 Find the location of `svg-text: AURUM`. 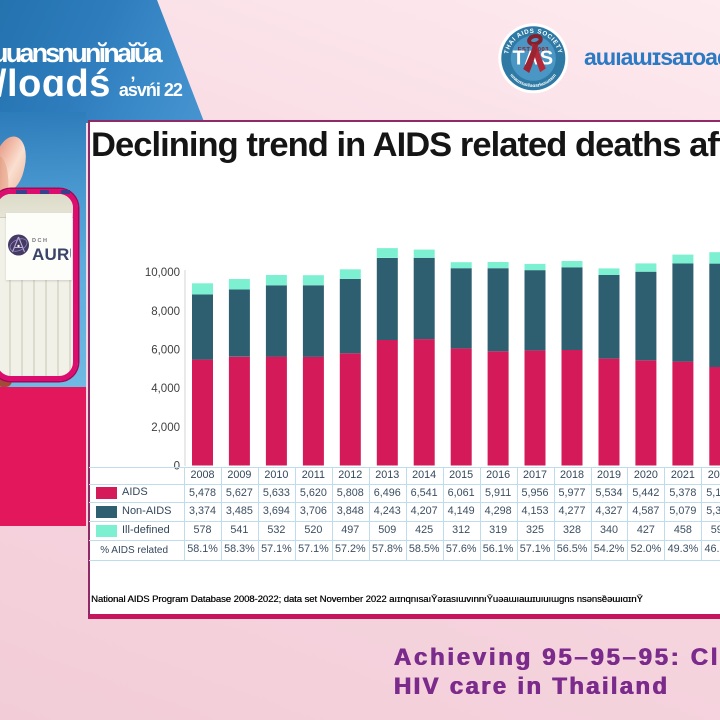

svg-text: AURUM is located at coordinates (51, 254).